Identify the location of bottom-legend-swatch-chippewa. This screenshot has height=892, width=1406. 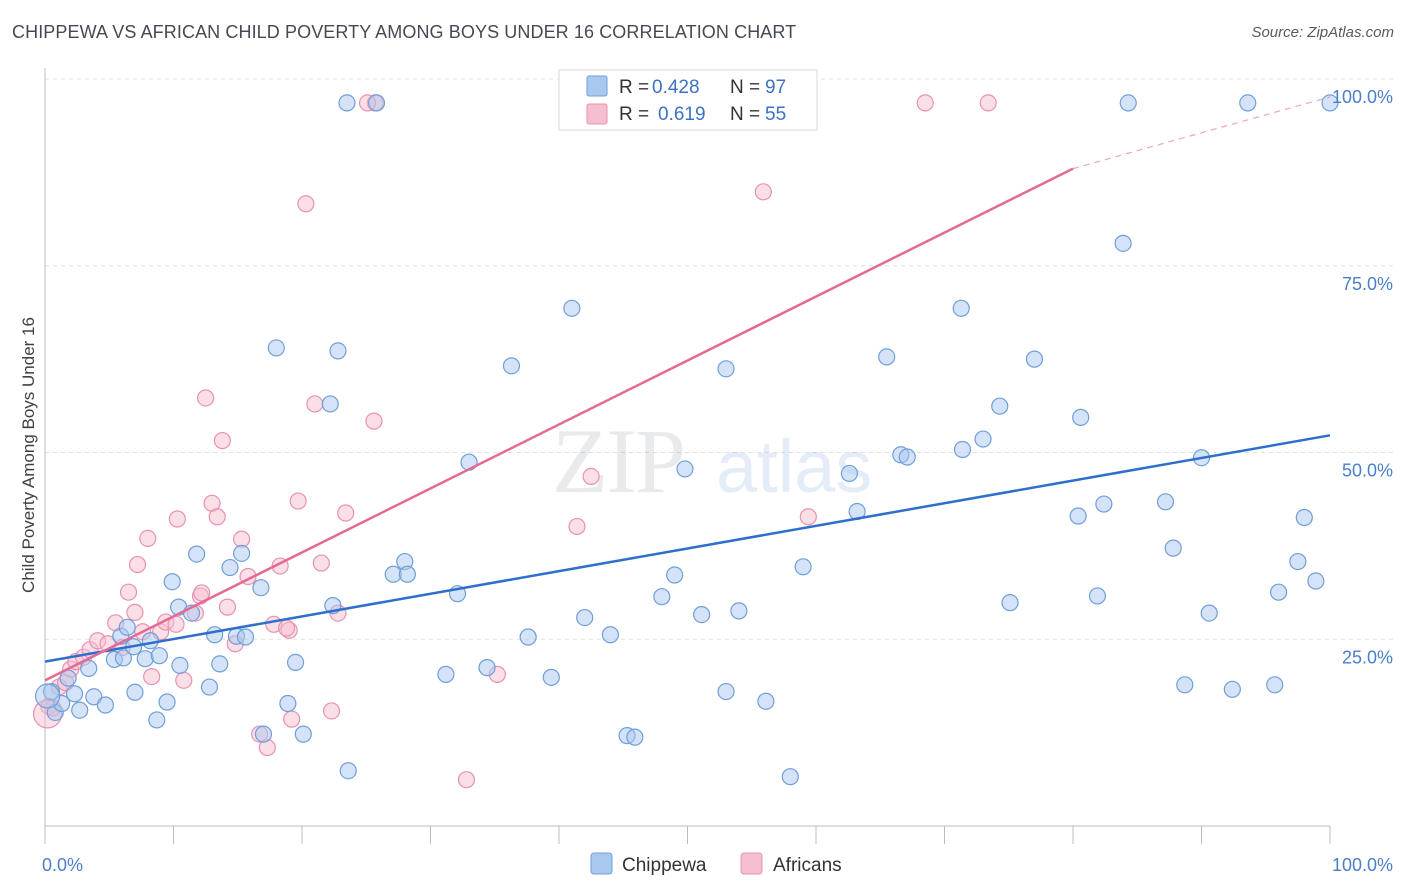
(601, 863).